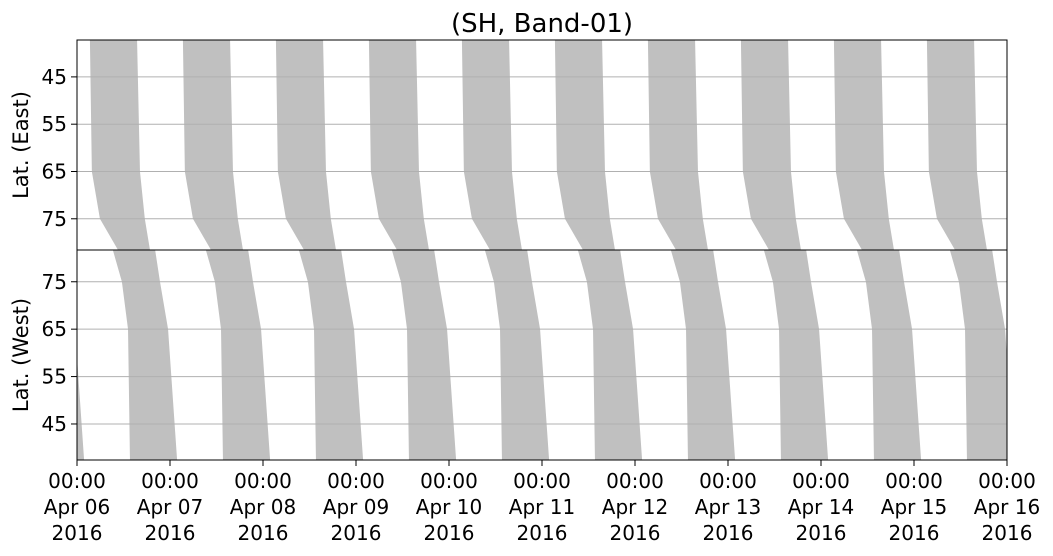  Describe the element at coordinates (542, 24) in the screenshot. I see `chart-title: (SH, Band-01)` at that location.